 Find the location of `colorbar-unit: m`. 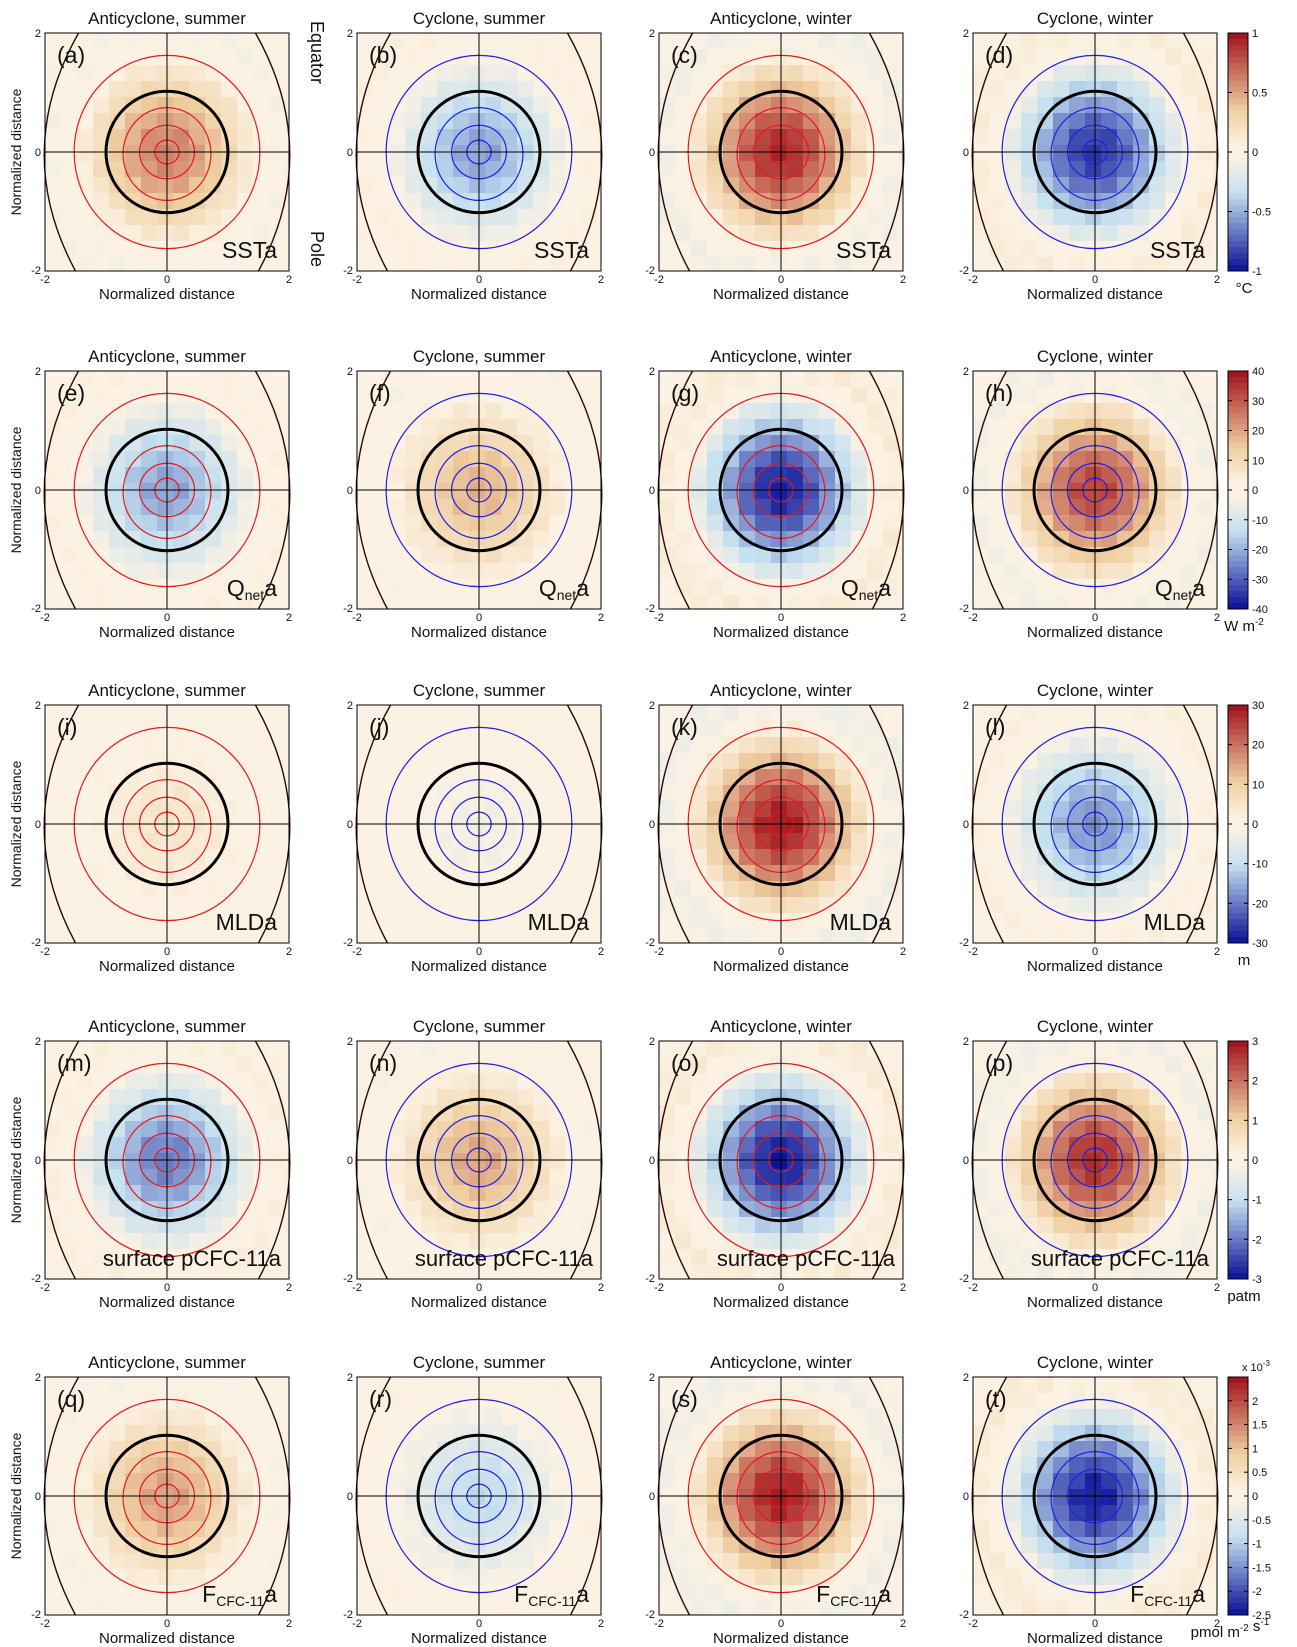

colorbar-unit: m is located at coordinates (1244, 960).